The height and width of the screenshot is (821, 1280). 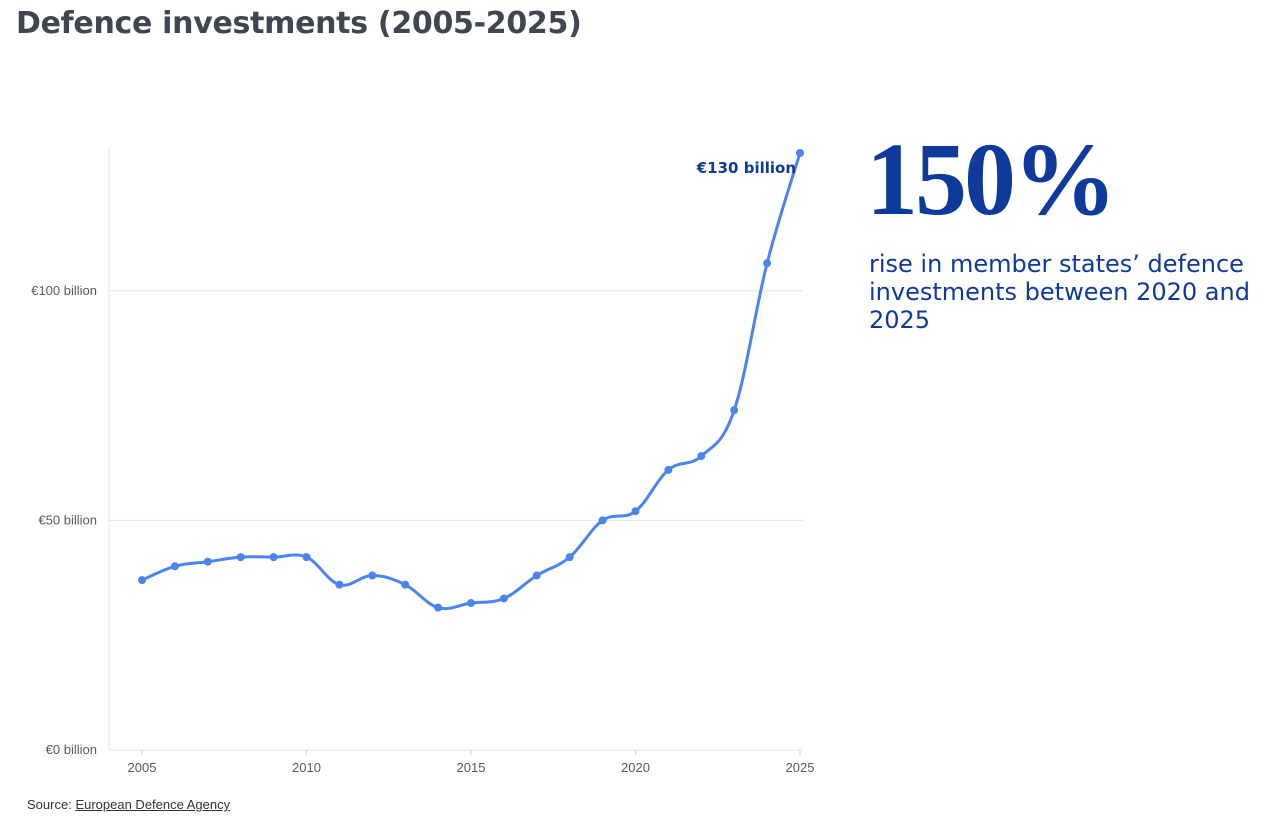 What do you see at coordinates (67, 519) in the screenshot?
I see `y-tick-label: €50 billion` at bounding box center [67, 519].